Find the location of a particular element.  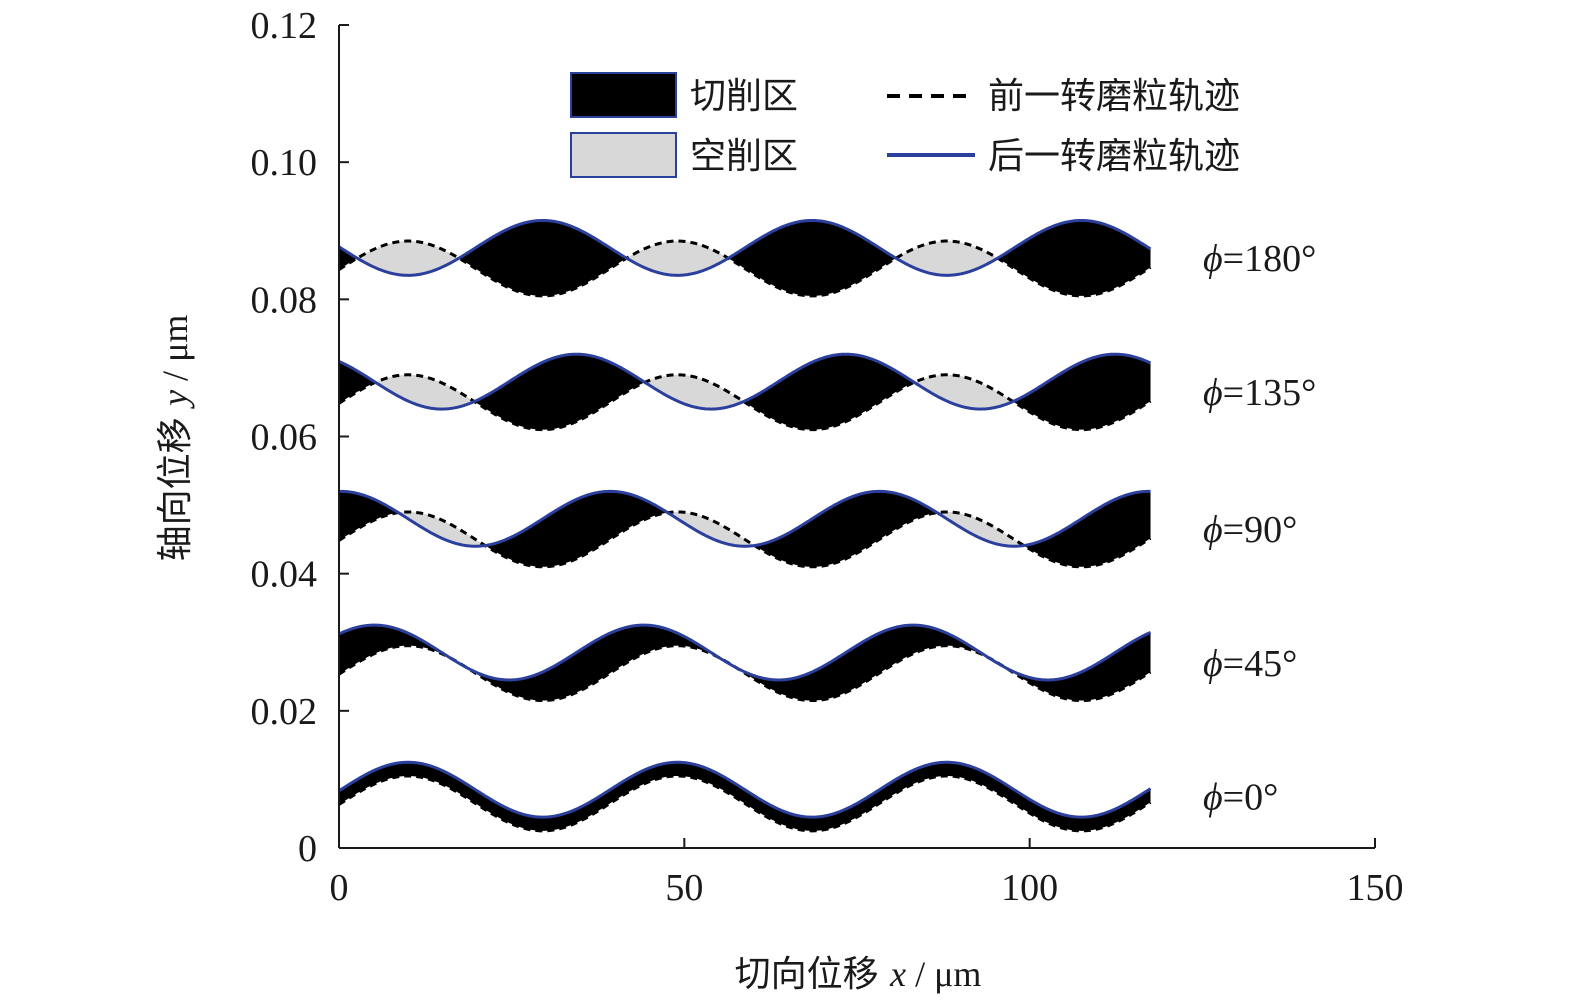

y-axis-ticks: 0 0.02 0.04 0.06 0.08 0.10 0.12 is located at coordinates (300, 437).